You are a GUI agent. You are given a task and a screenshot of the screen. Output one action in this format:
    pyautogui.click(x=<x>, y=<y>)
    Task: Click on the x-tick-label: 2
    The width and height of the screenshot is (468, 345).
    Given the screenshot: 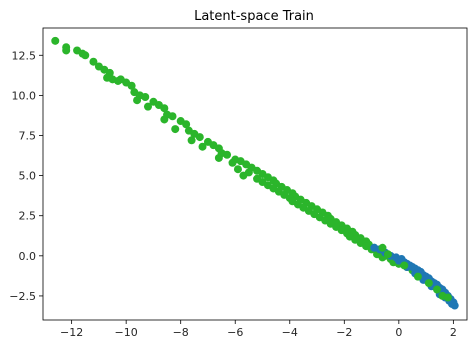 What is the action you would take?
    pyautogui.click(x=453, y=332)
    